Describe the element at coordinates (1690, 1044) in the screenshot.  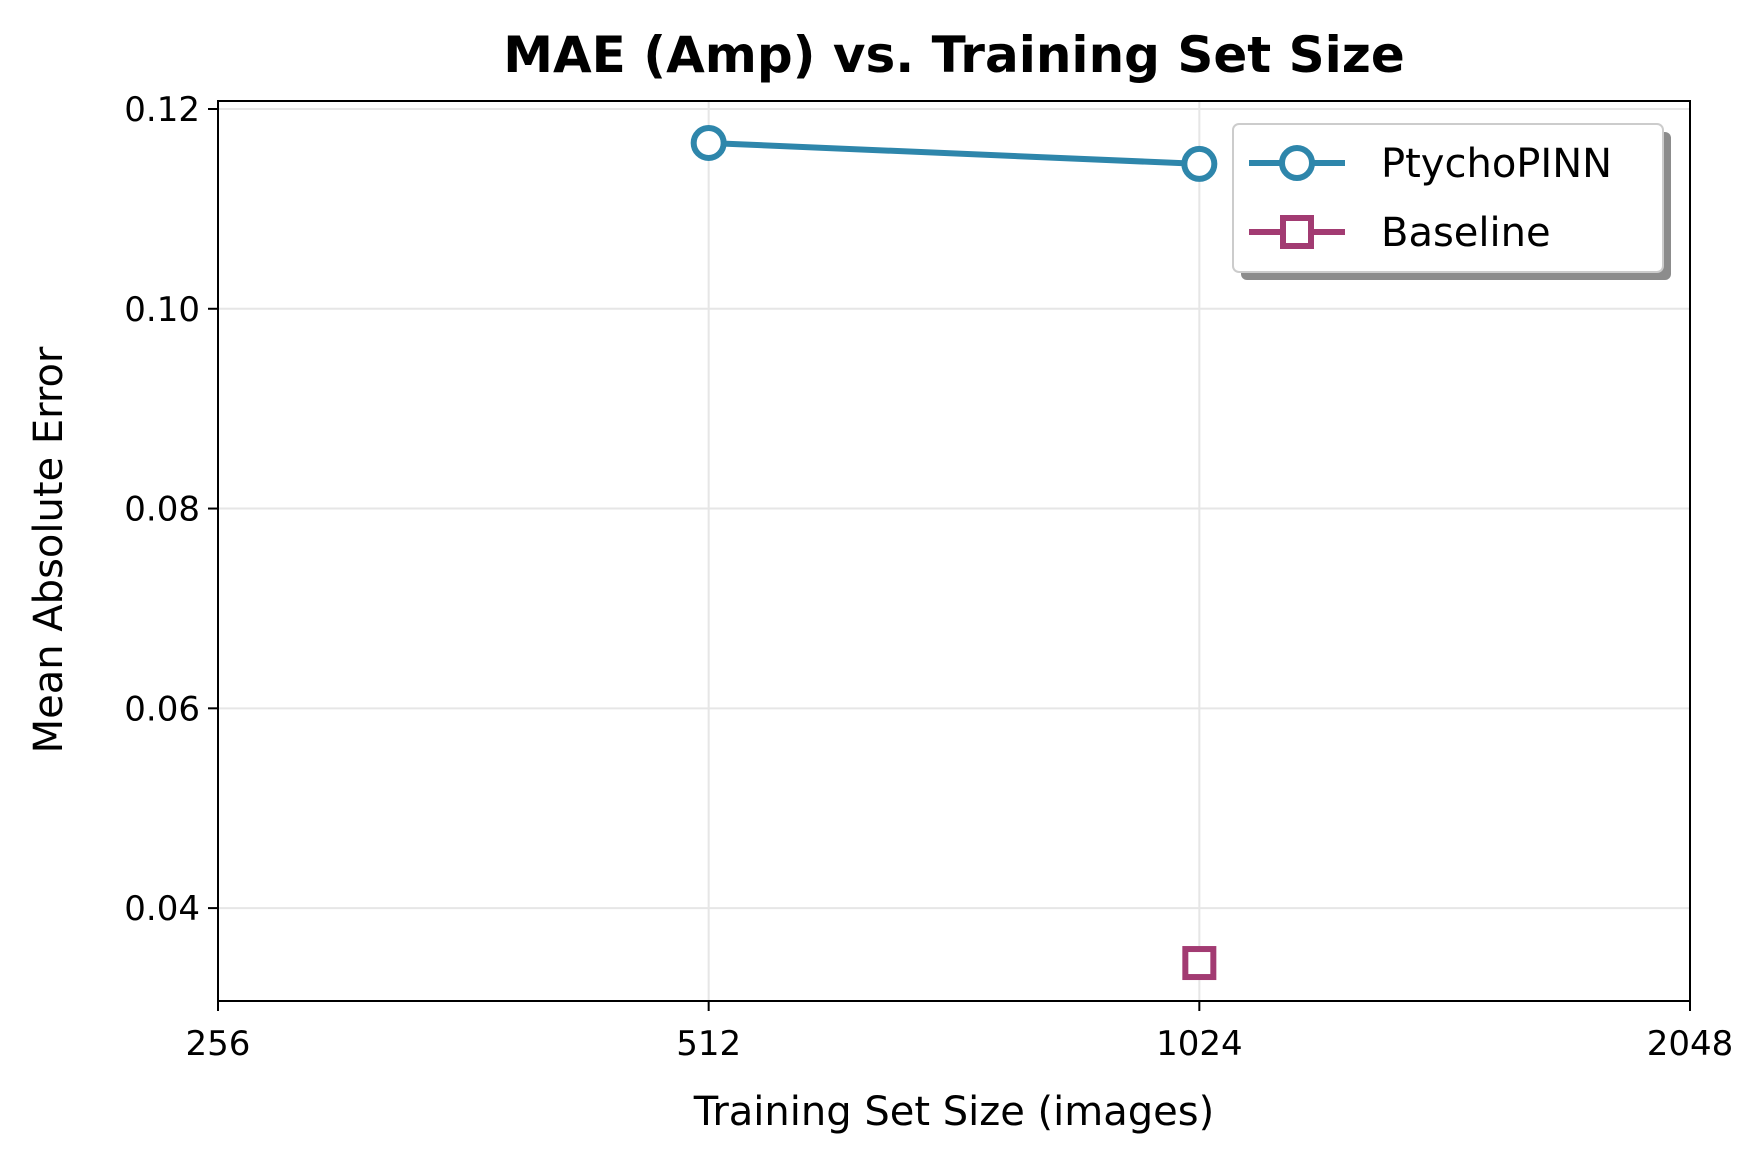
I see `x-tick-label: 2048` at that location.